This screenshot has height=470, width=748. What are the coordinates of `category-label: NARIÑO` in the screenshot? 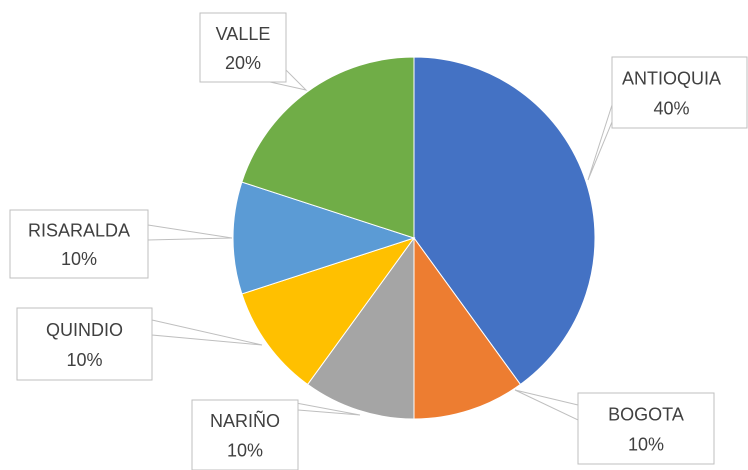 It's located at (245, 420).